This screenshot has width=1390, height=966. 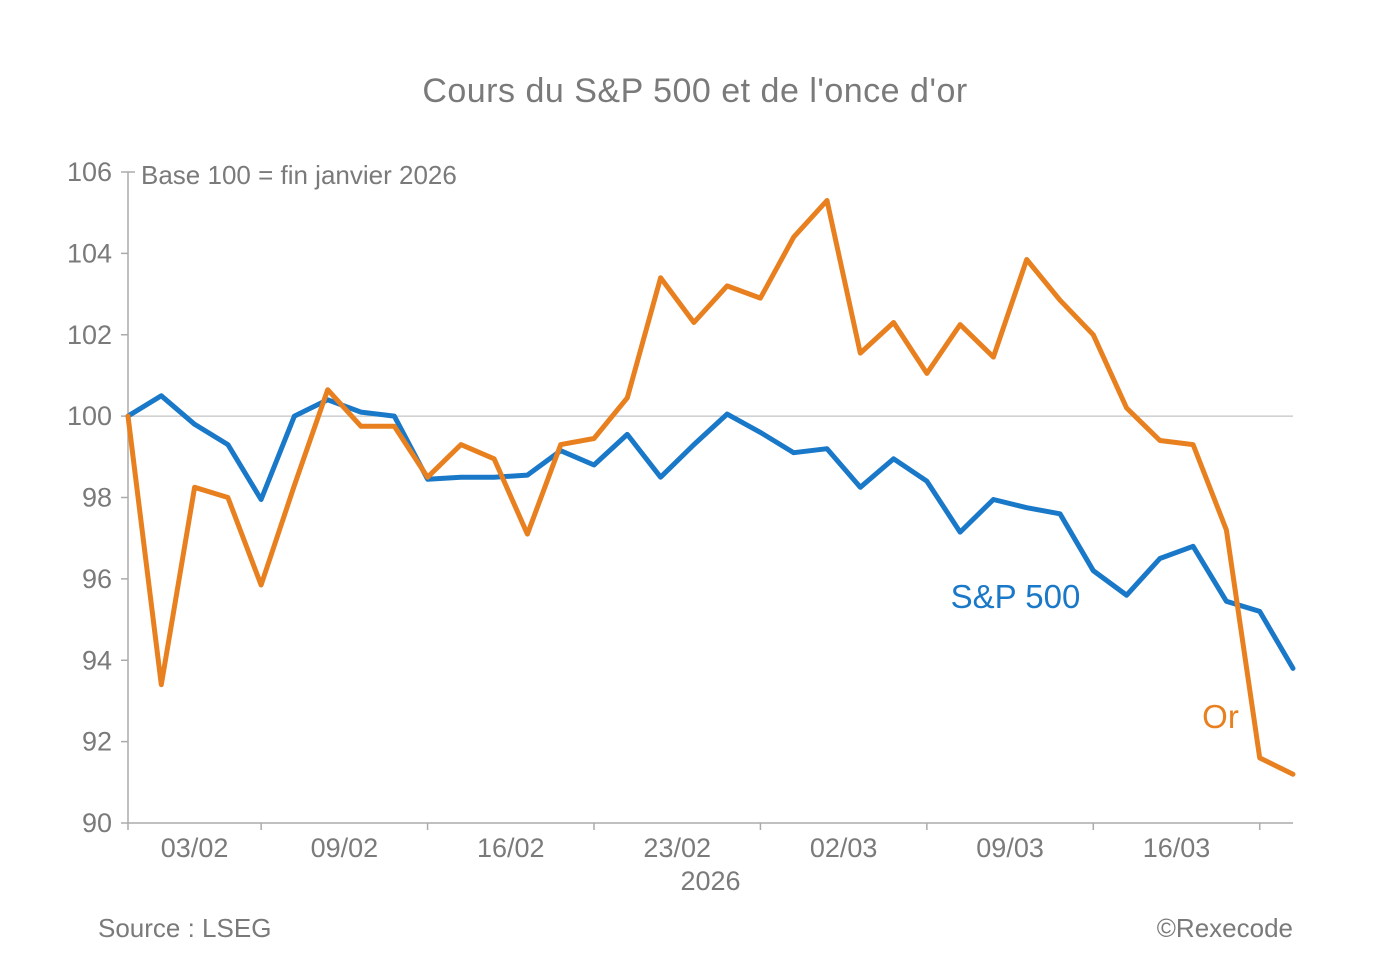 What do you see at coordinates (1015, 596) in the screenshot?
I see `sp500-series-label: S&P 500` at bounding box center [1015, 596].